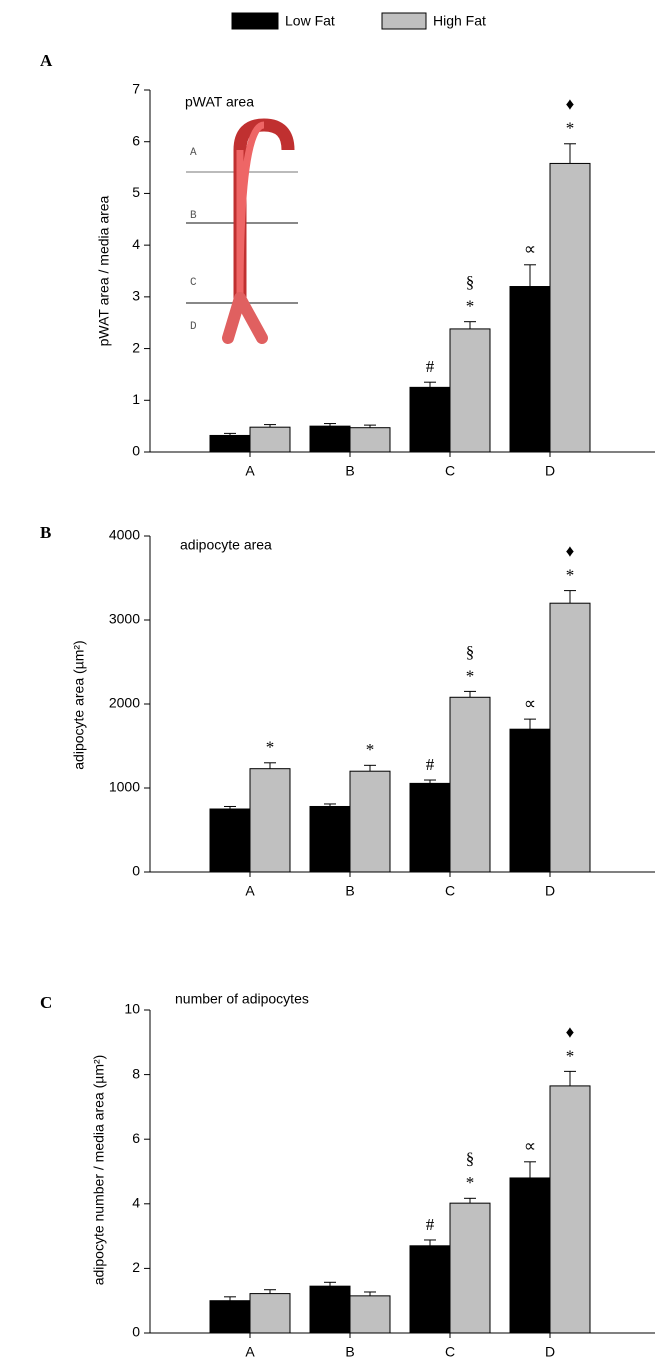 The height and width of the screenshot is (1366, 655). Describe the element at coordinates (242, 999) in the screenshot. I see `panel-title: number of adipocytes` at that location.